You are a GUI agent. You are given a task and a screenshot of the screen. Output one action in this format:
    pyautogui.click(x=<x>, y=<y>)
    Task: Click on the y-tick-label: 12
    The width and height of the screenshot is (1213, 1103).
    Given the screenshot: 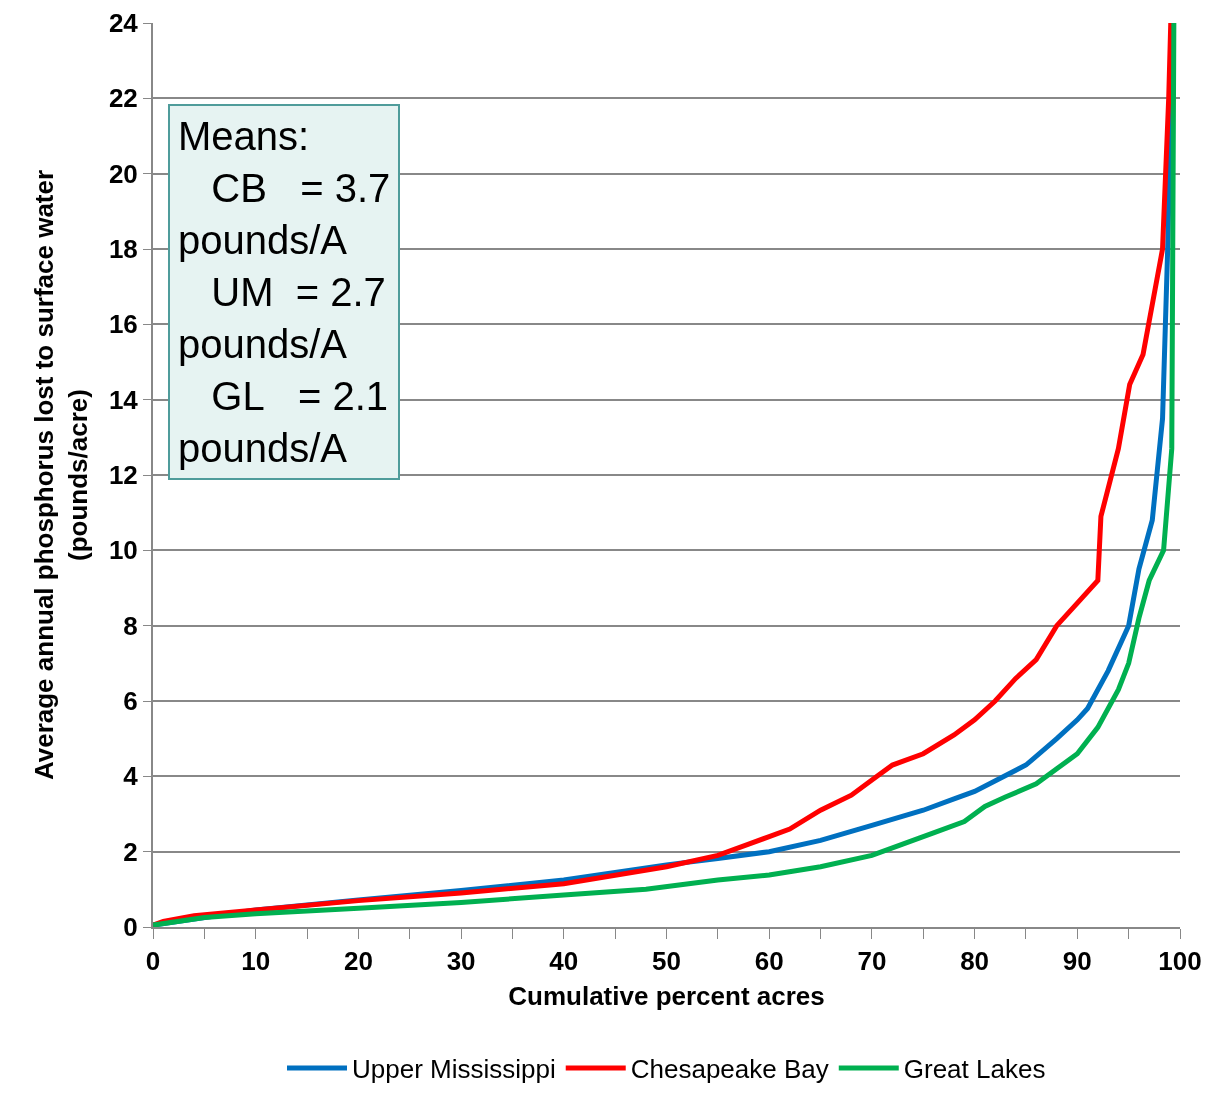 What is the action you would take?
    pyautogui.click(x=123, y=475)
    